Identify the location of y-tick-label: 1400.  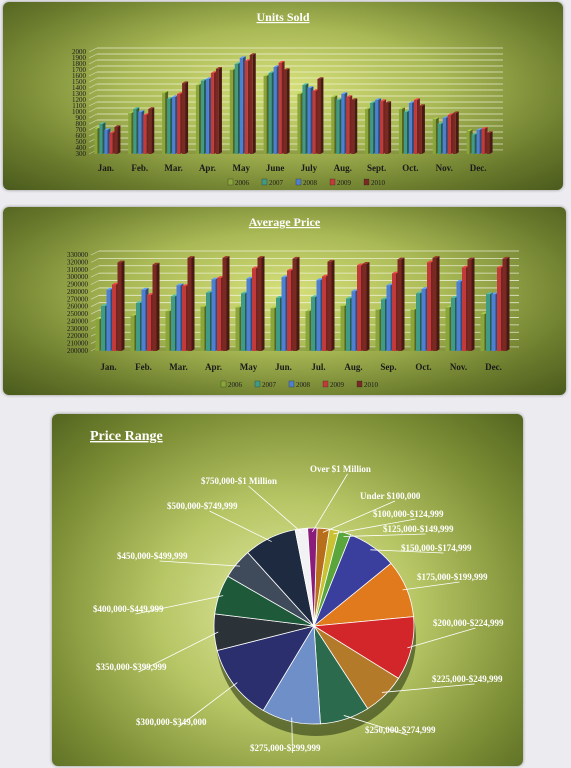
(79, 88).